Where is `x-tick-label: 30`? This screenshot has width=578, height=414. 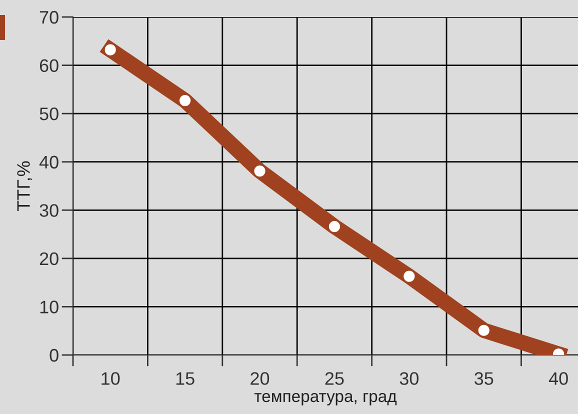
x-tick-label: 30 is located at coordinates (409, 378).